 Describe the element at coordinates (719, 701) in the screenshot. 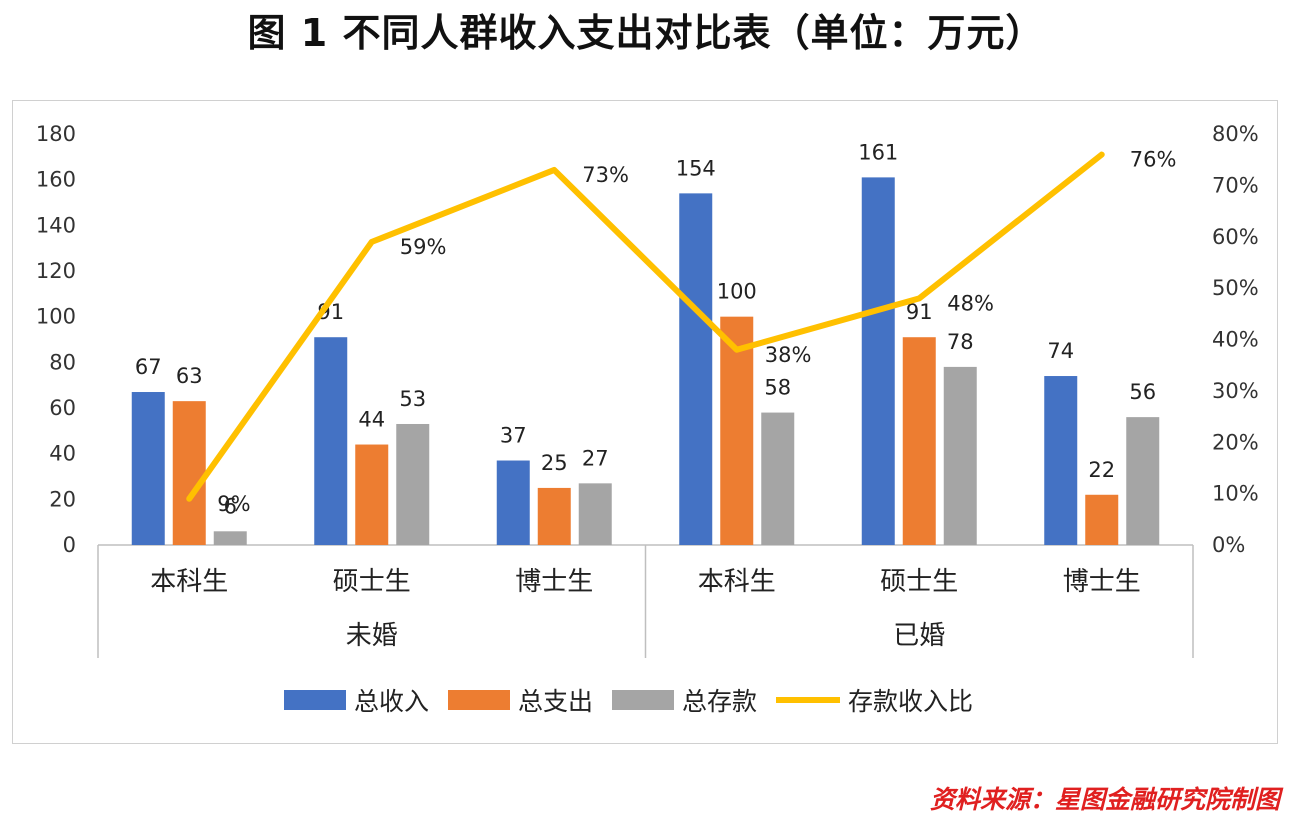

I see `legend-label: 总存款` at that location.